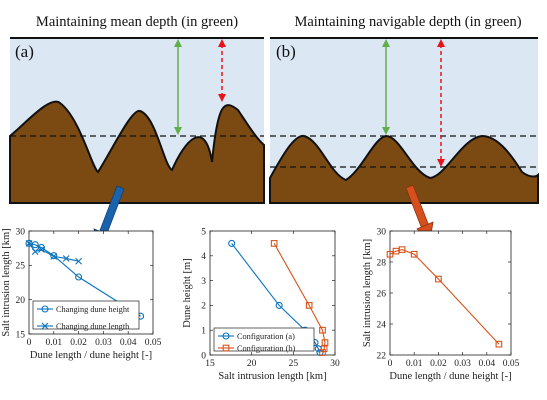 This screenshot has height=400, width=547. What do you see at coordinates (137, 22) in the screenshot?
I see `panel-a-title: Maintaining mean depth (in green)` at bounding box center [137, 22].